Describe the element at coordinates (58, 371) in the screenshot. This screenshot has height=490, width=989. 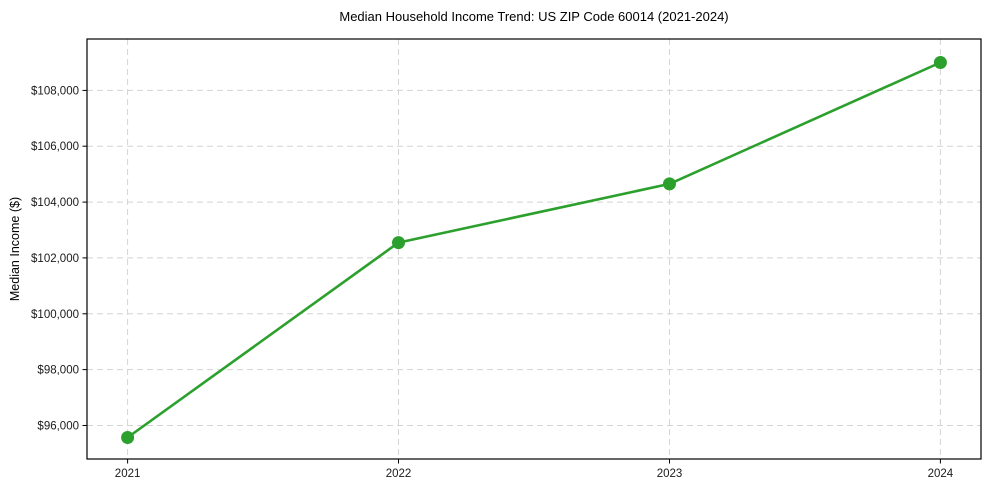
I see `y-tick-label: $98,000` at that location.